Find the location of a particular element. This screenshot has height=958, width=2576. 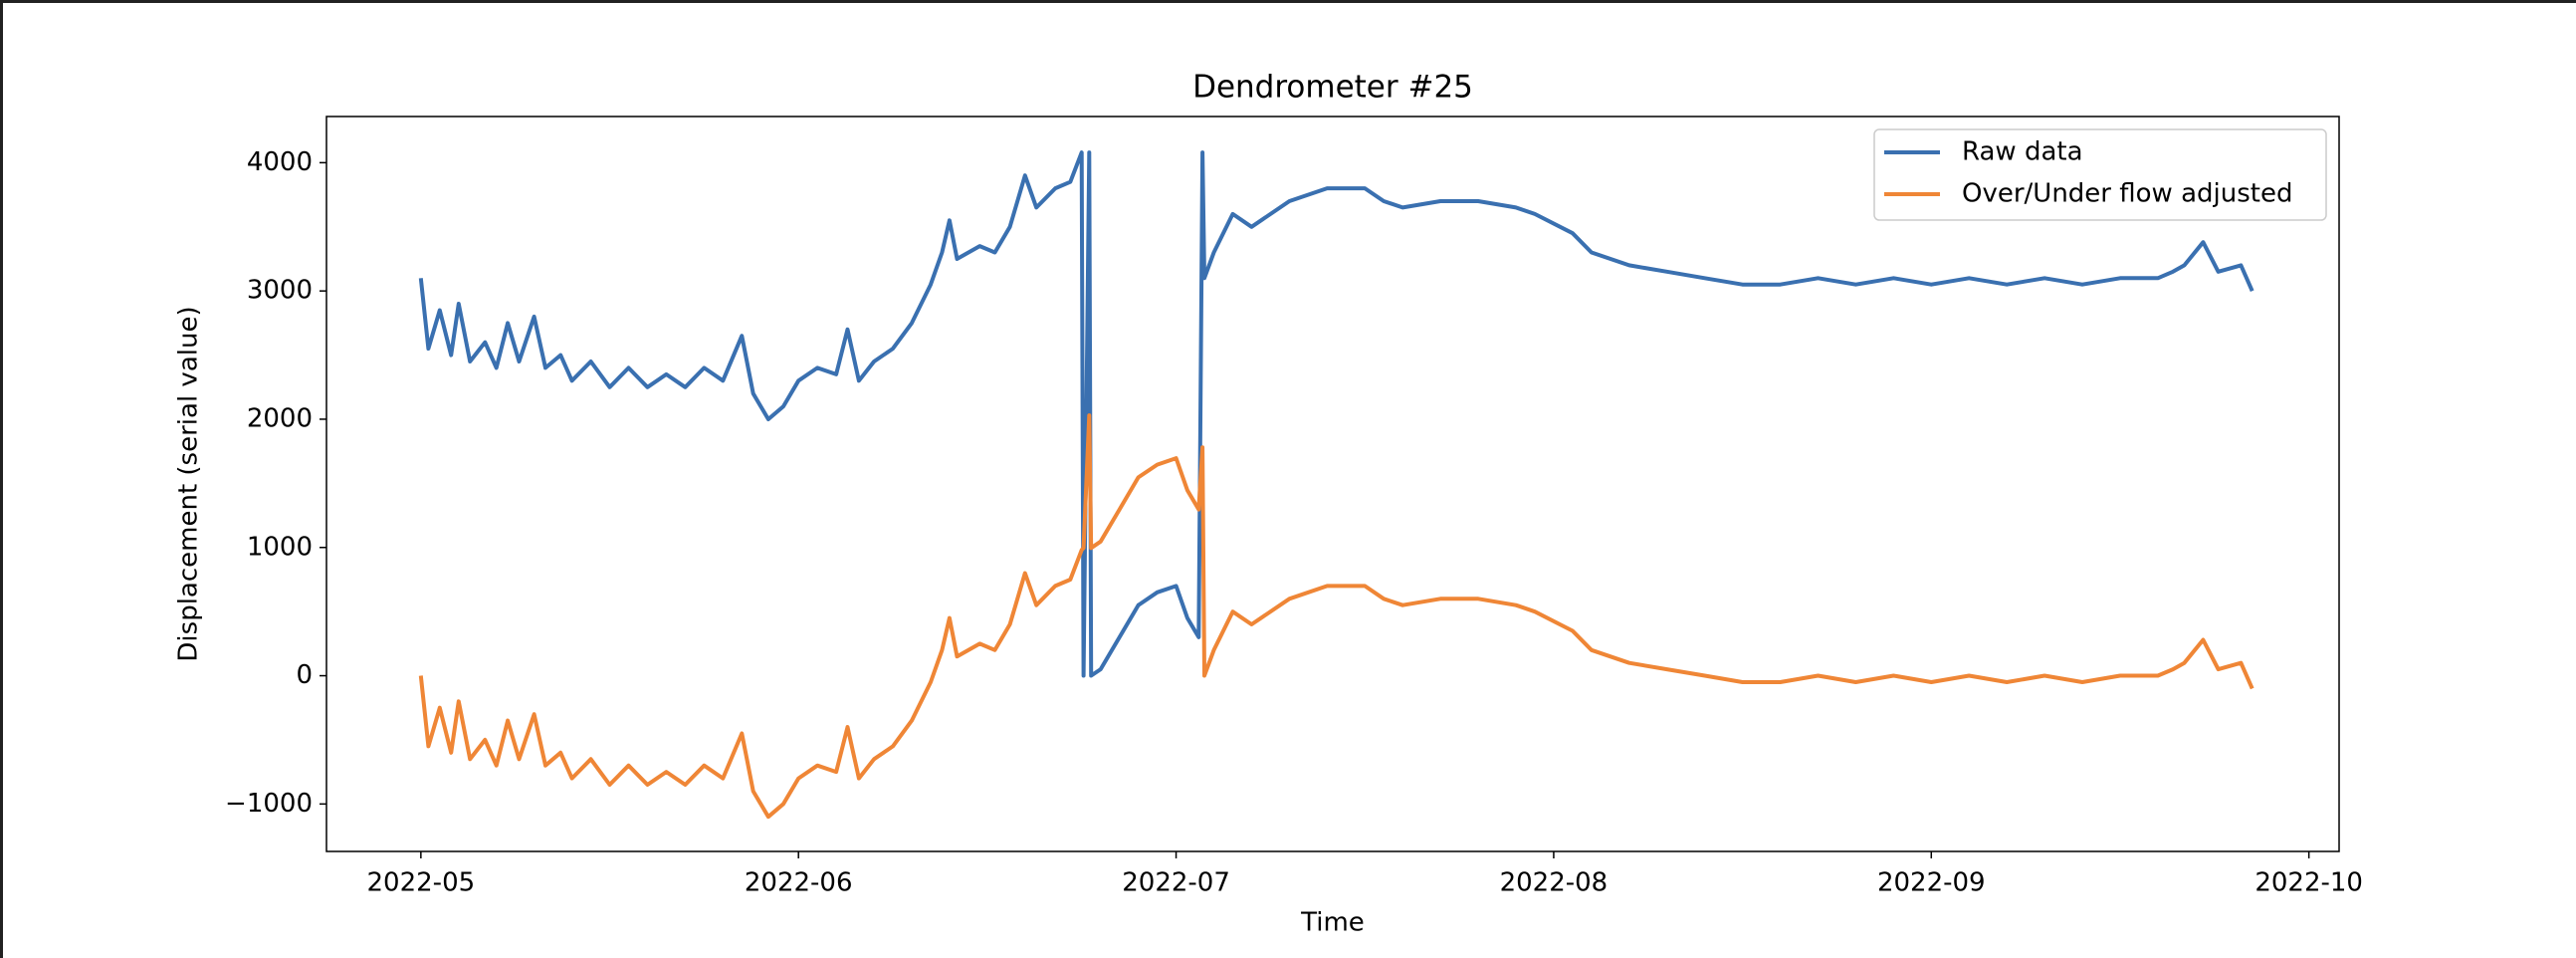

y-tick-label: 1000 is located at coordinates (280, 547).